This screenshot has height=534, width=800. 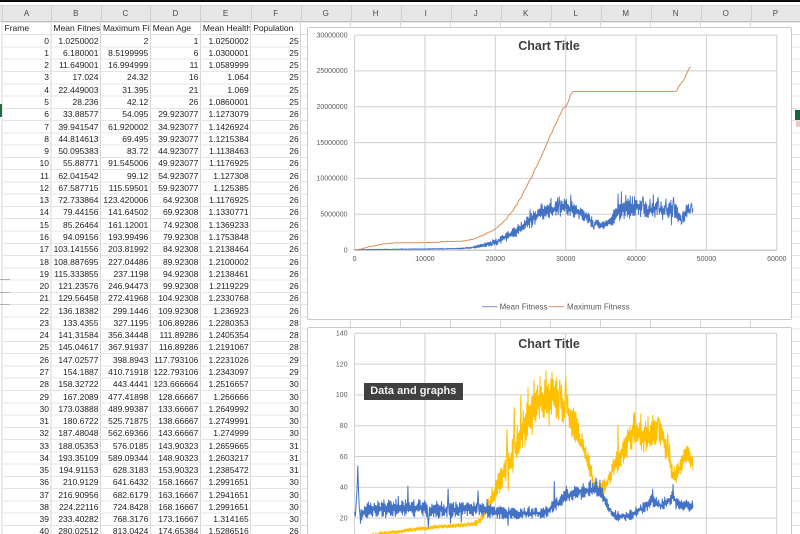 What do you see at coordinates (344, 488) in the screenshot?
I see `svg-text: 40` at bounding box center [344, 488].